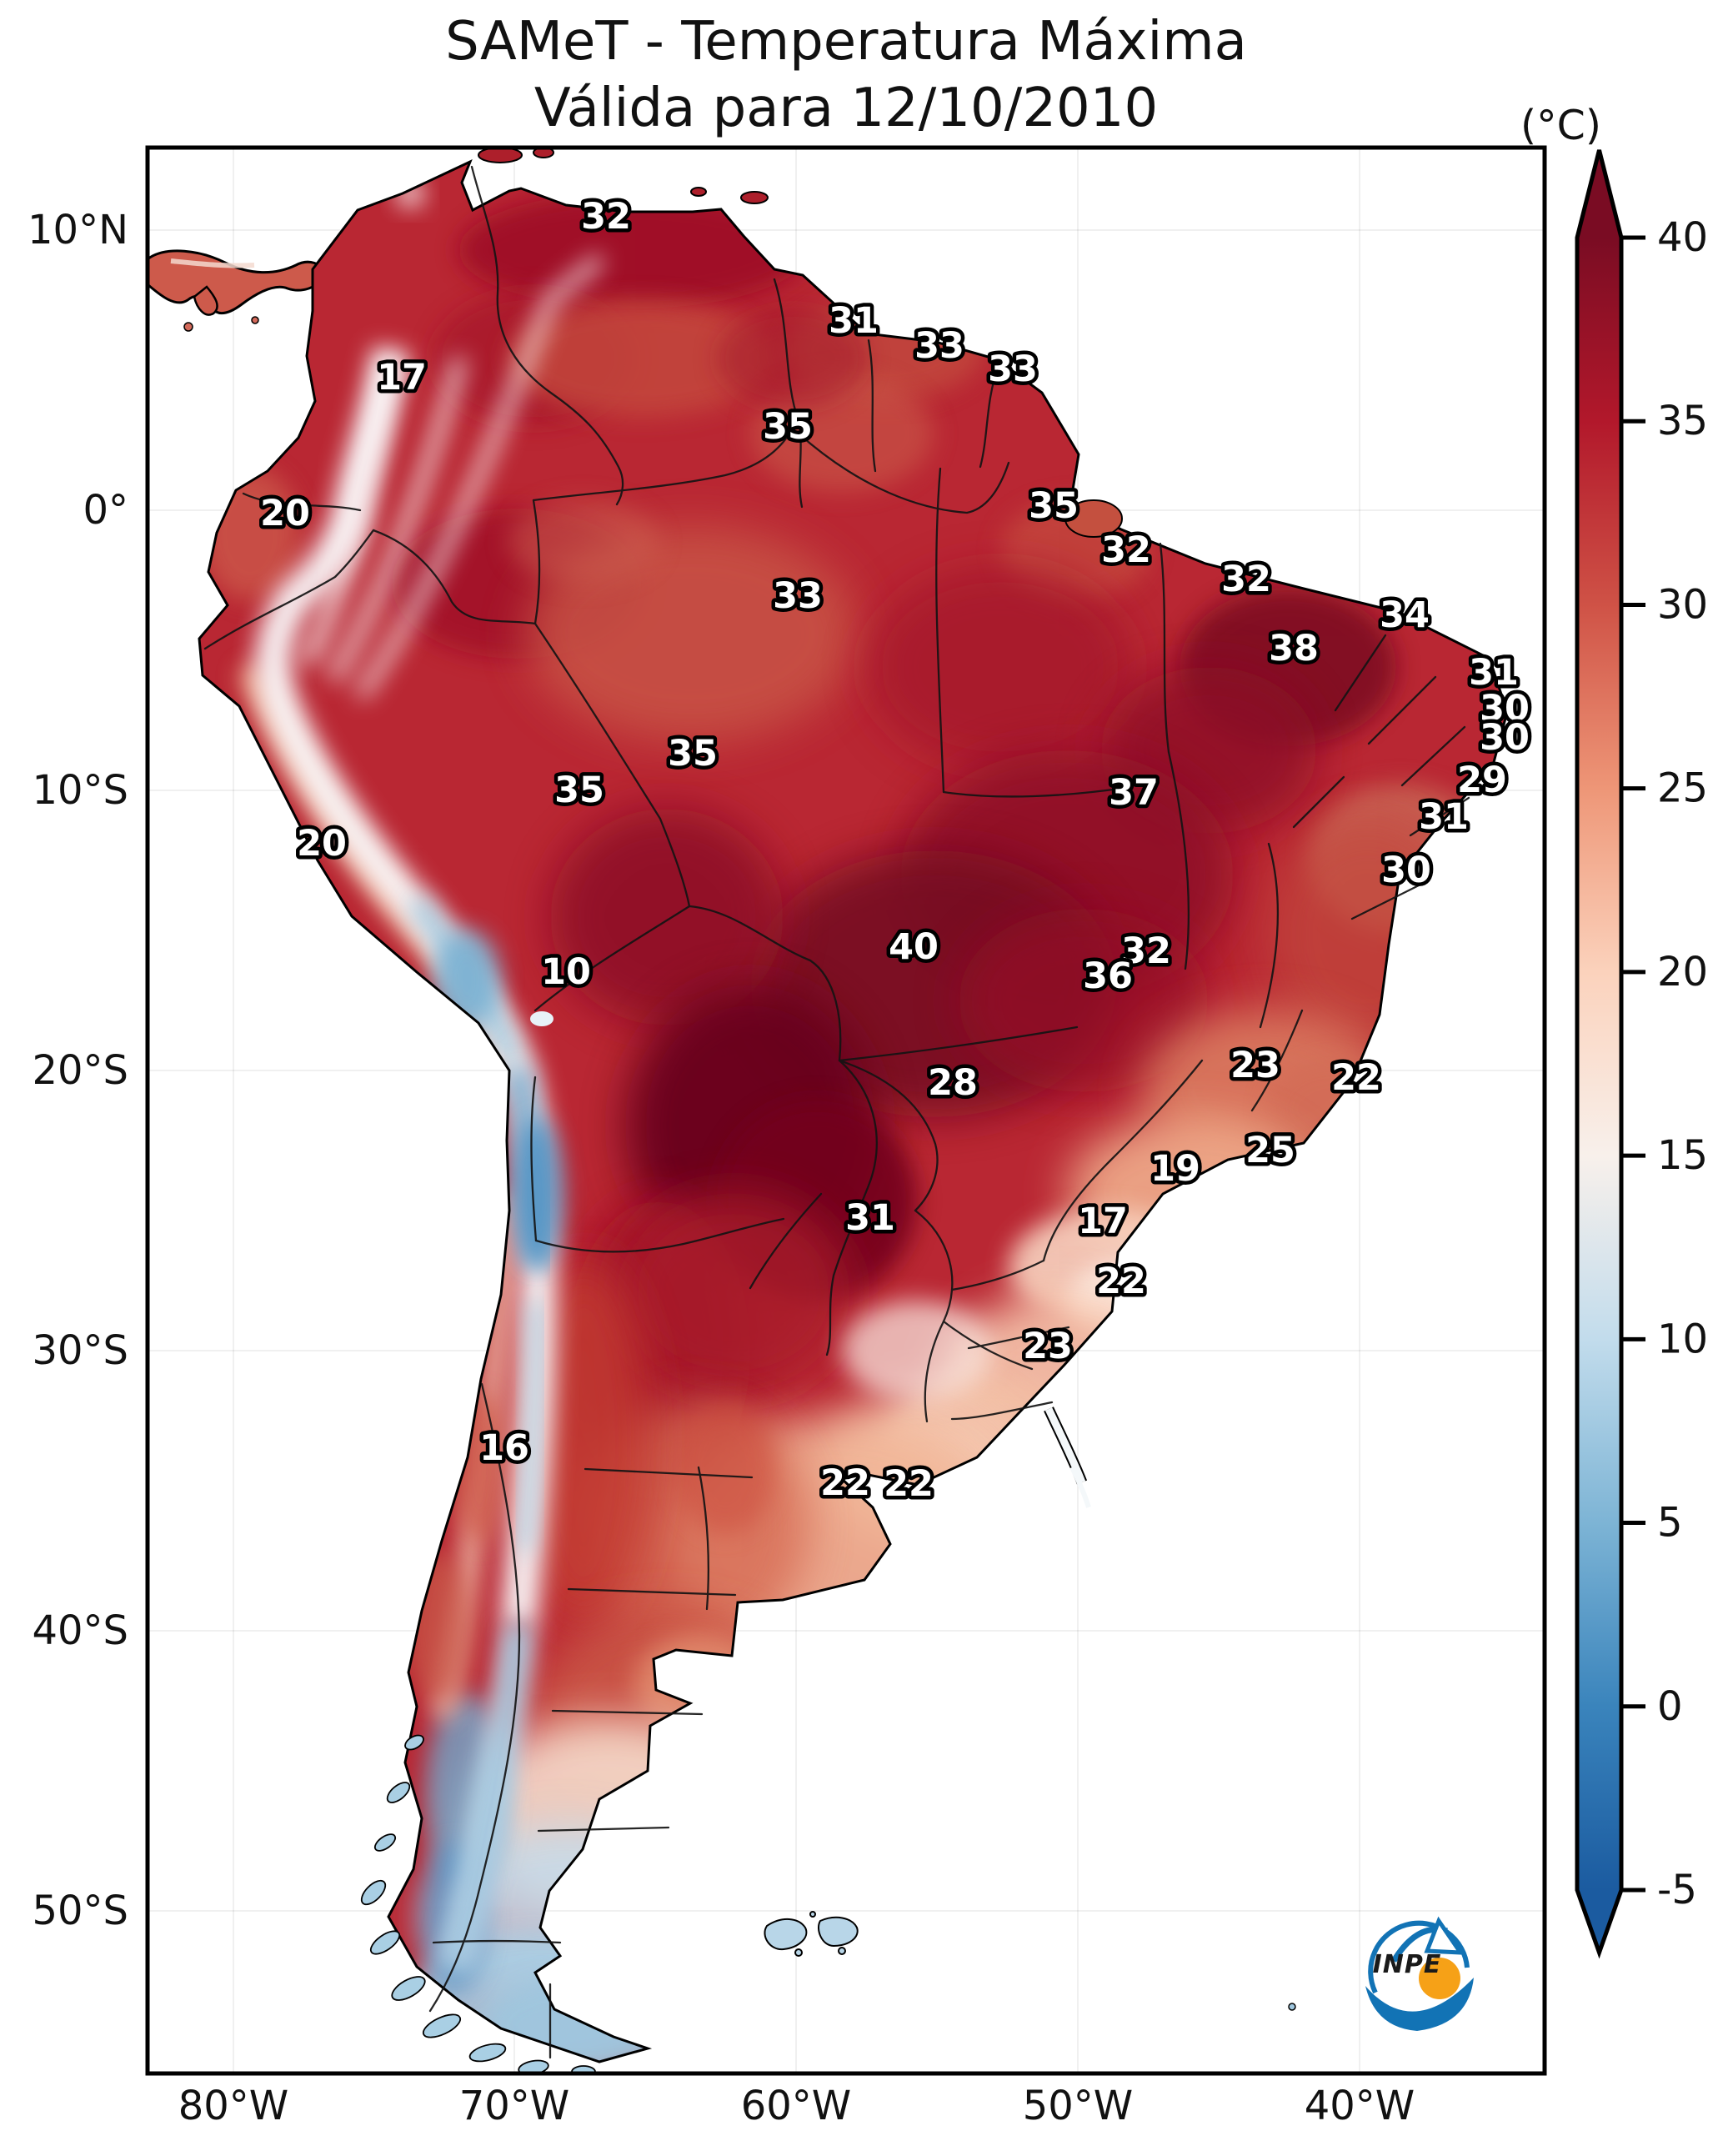 The height and width of the screenshot is (2156, 1723). What do you see at coordinates (1670, 1706) in the screenshot?
I see `colorbar-tick-label: 0` at bounding box center [1670, 1706].